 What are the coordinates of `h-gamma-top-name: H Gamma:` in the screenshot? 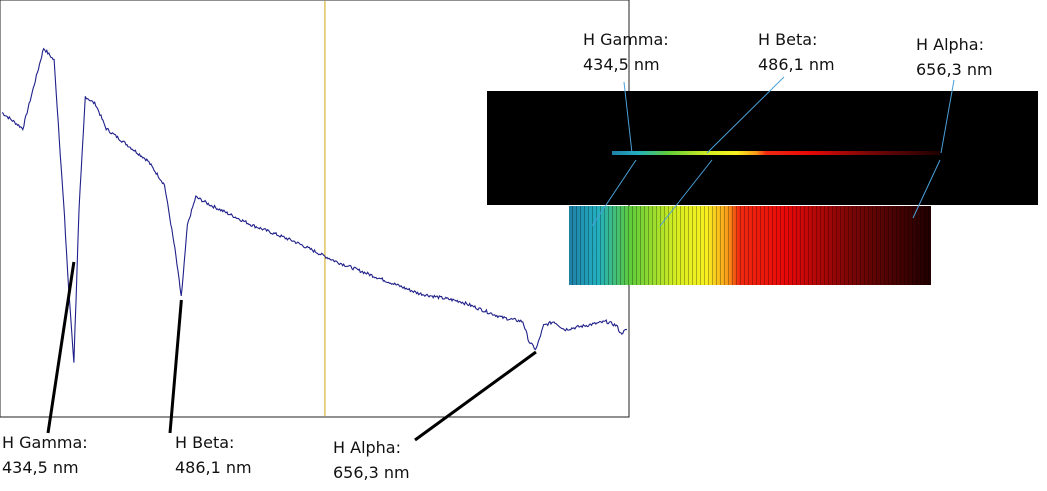 It's located at (626, 39).